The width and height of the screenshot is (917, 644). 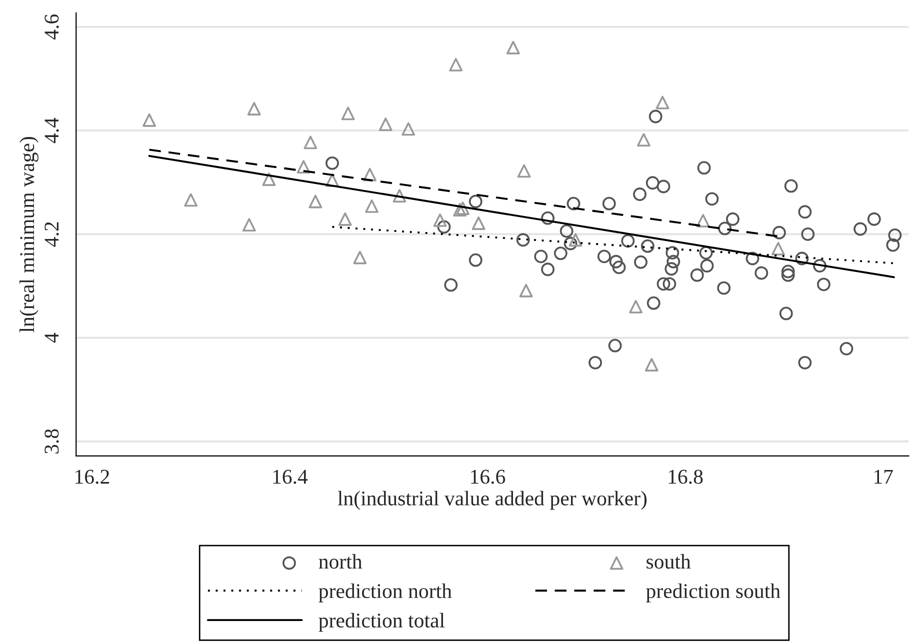 I want to click on legend-label: prediction south, so click(x=713, y=592).